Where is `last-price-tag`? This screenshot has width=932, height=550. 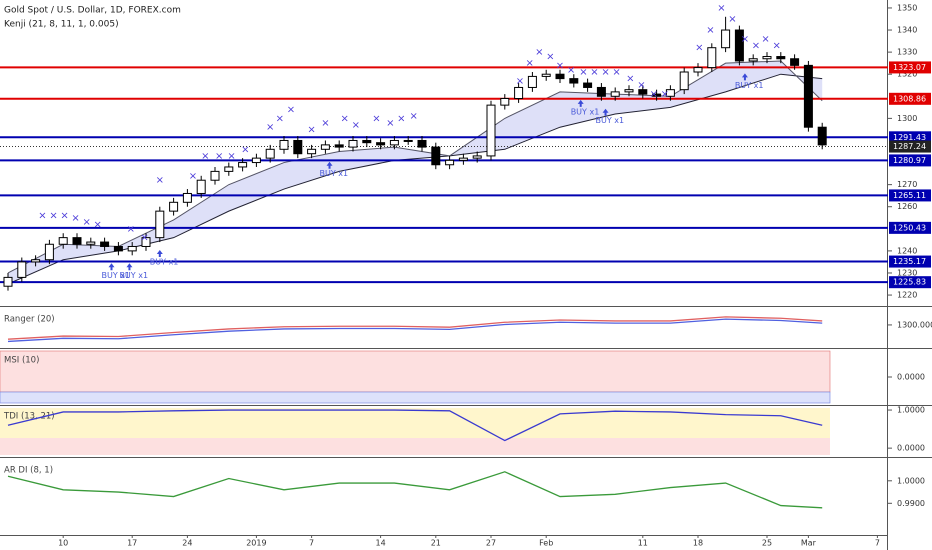
last-price-tag is located at coordinates (910, 146).